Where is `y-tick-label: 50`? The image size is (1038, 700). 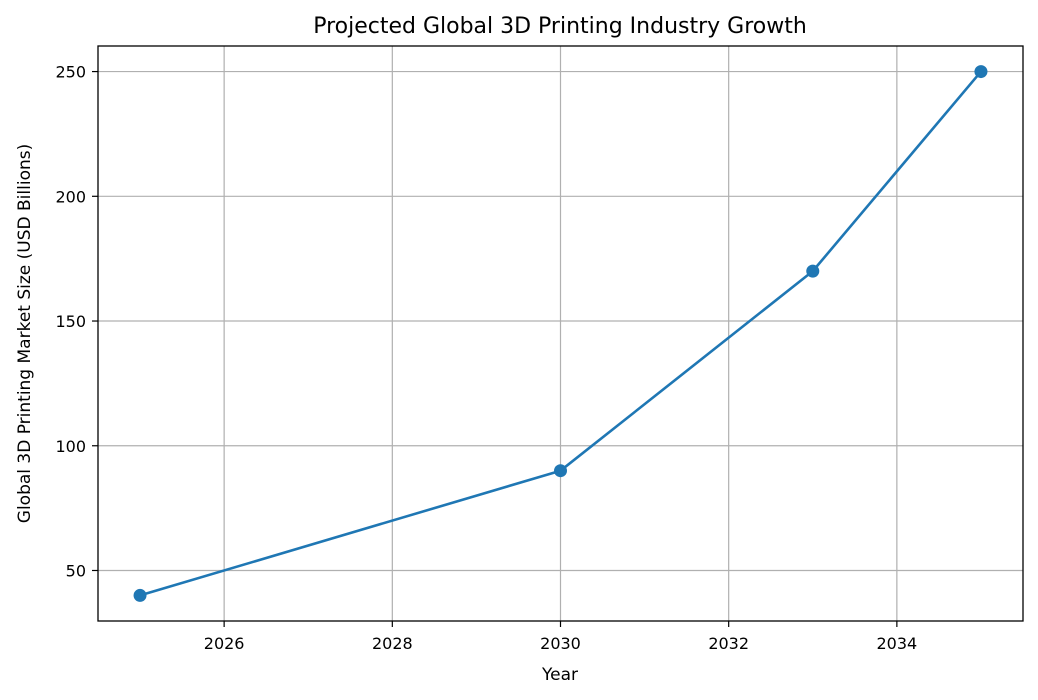 y-tick-label: 50 is located at coordinates (76, 570).